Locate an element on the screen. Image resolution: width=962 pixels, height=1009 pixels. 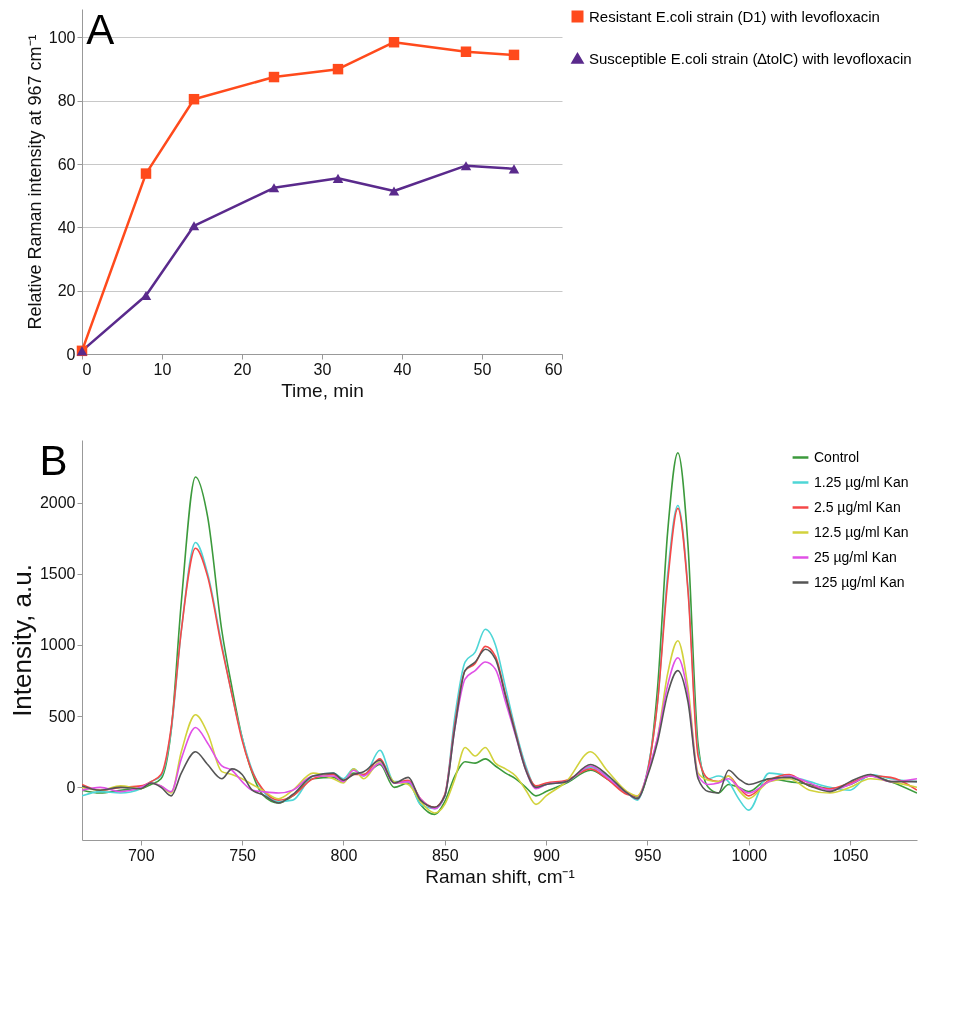
y-tick-label: 40 is located at coordinates (66, 227).